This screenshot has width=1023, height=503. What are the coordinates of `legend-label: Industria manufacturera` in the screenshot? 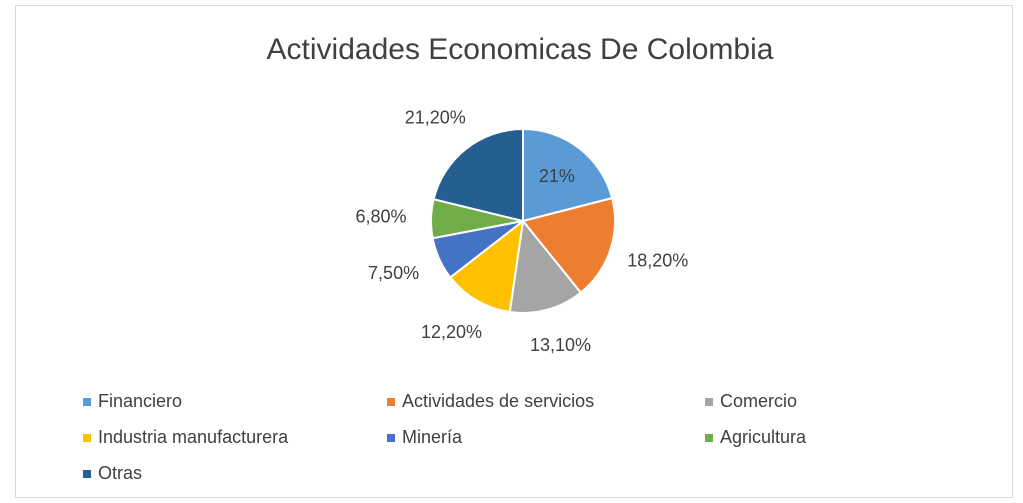 It's located at (193, 437).